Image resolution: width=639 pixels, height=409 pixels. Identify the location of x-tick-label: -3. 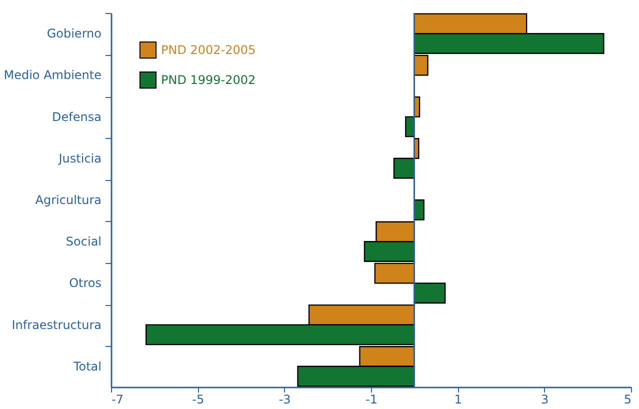
(284, 399).